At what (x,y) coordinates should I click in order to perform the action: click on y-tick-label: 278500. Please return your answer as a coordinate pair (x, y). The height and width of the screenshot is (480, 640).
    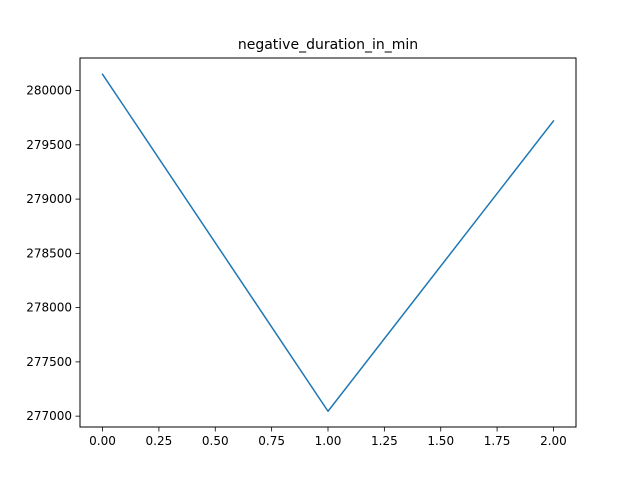
    Looking at the image, I should click on (49, 253).